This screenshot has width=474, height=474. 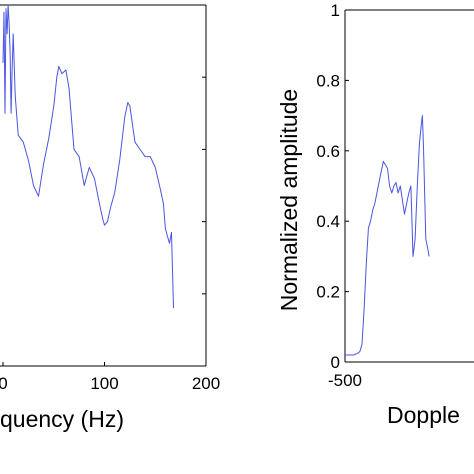 I want to click on left-x-tick-label: 200, so click(x=206, y=383).